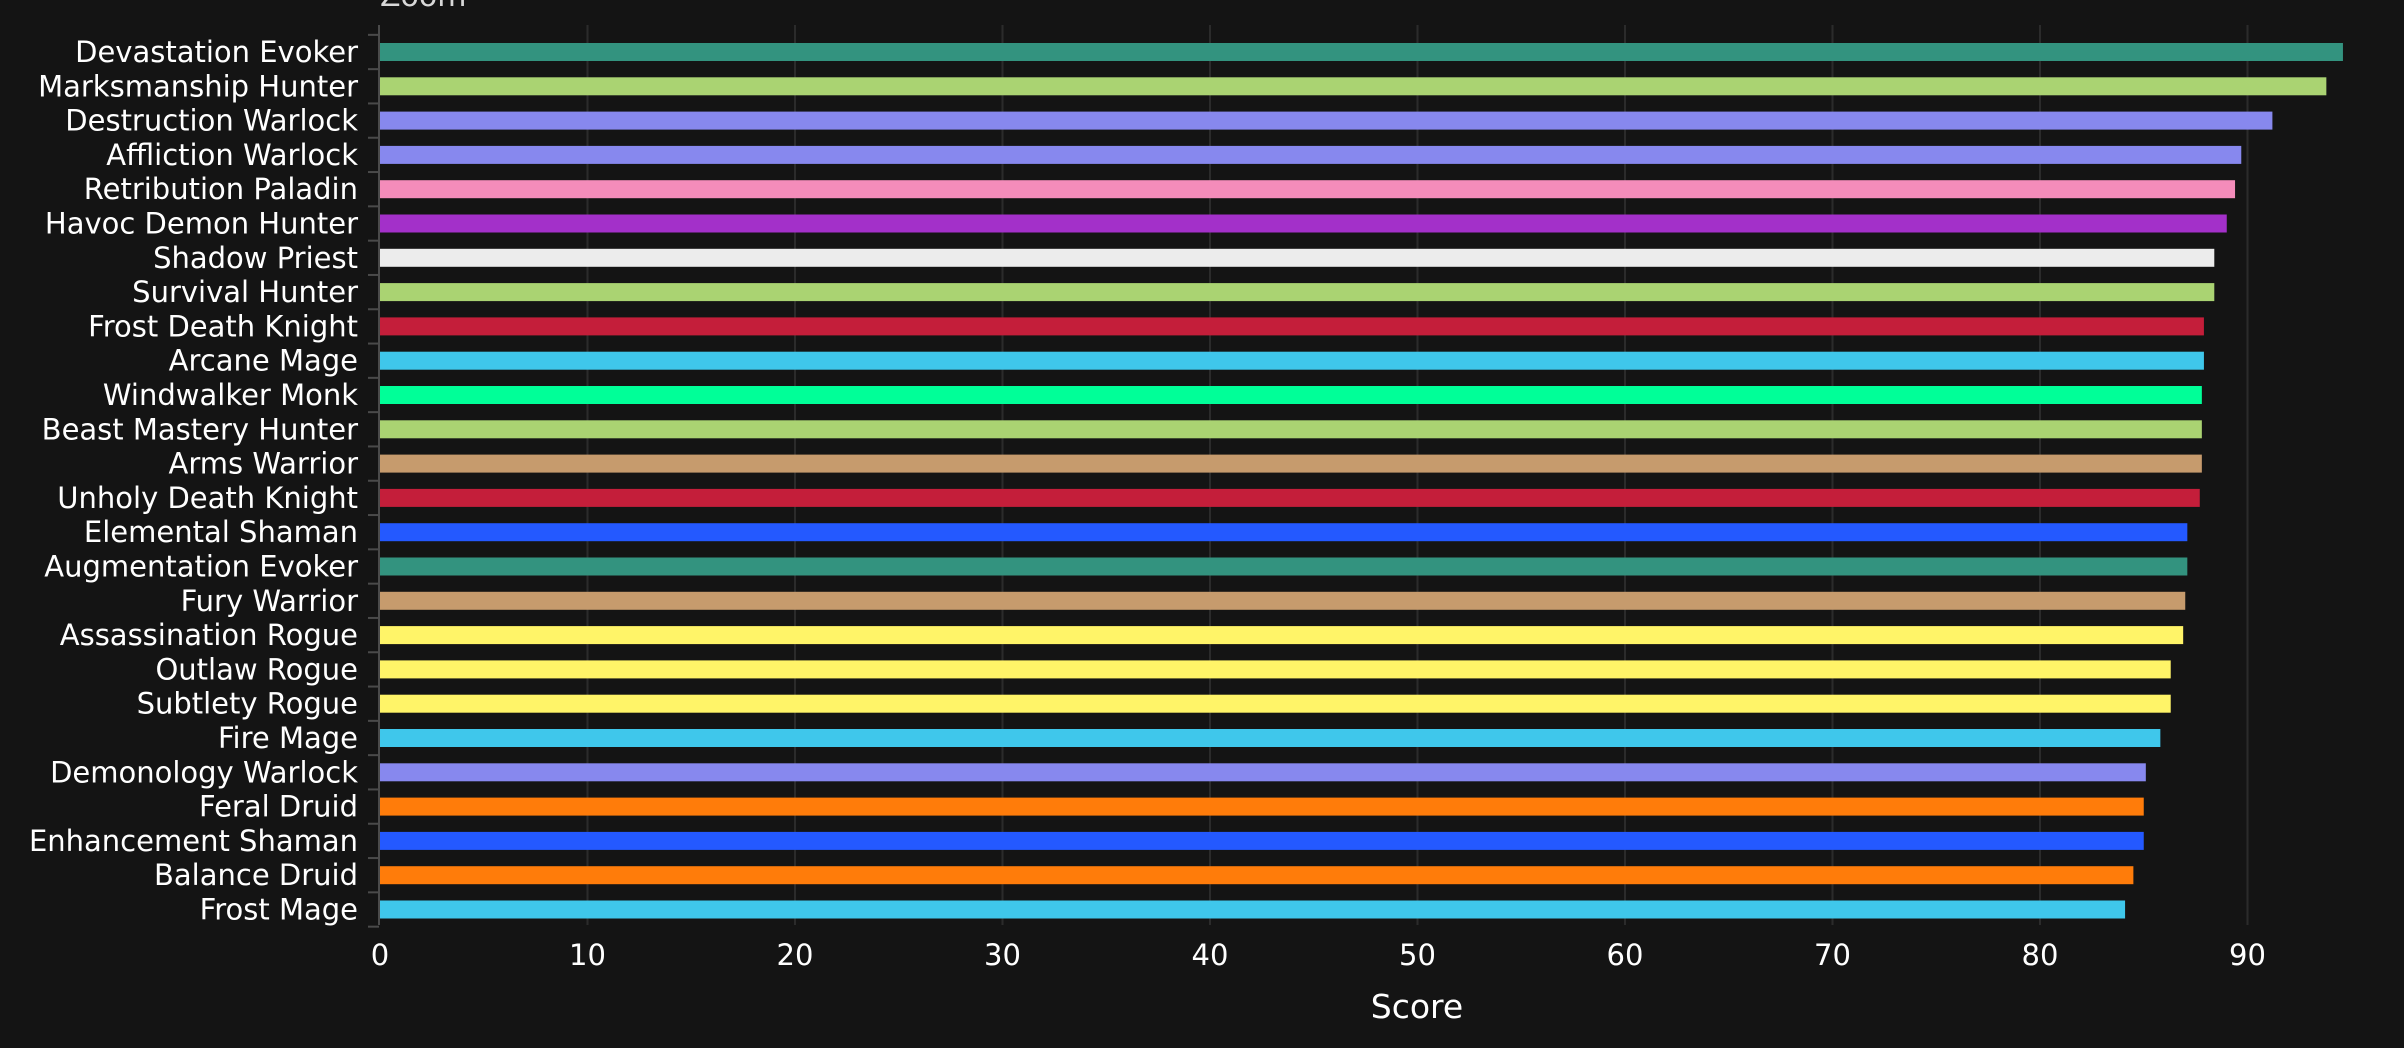 Image resolution: width=2404 pixels, height=1048 pixels. I want to click on category-label: Fire Mage, so click(288, 738).